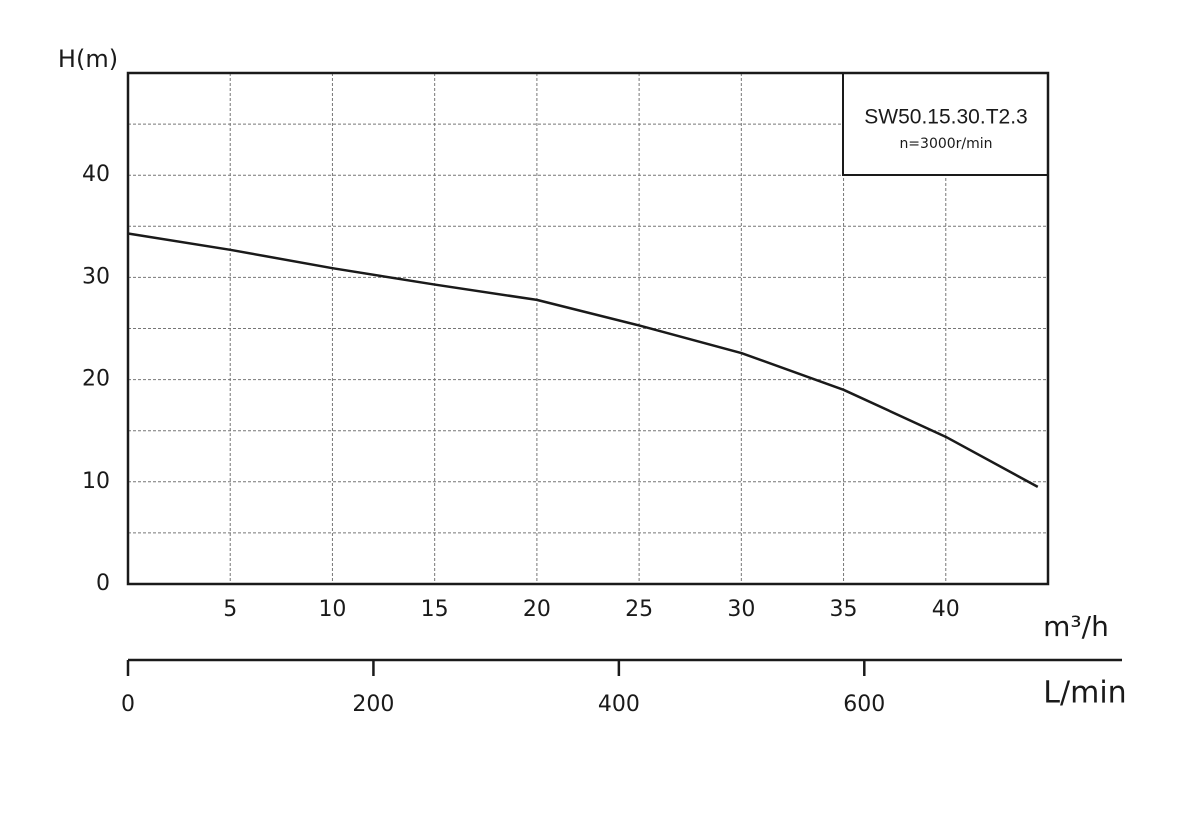 The image size is (1200, 832). I want to click on y-tick-label: 30, so click(96, 276).